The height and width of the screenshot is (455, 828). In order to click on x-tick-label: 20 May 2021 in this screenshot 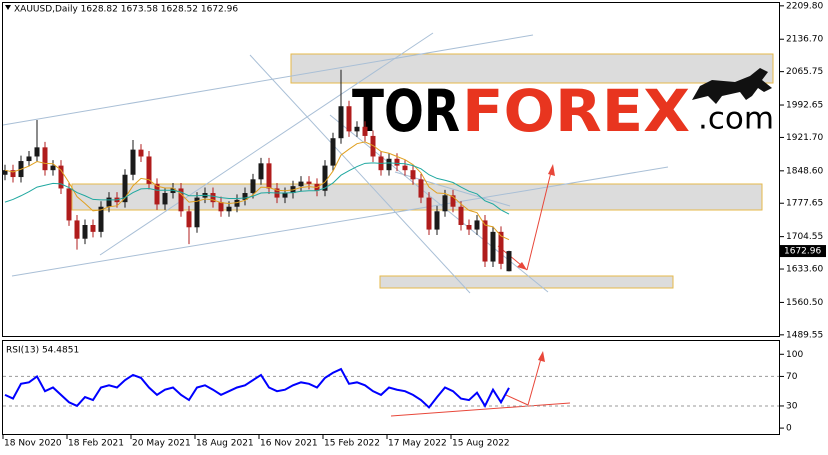, I will do `click(161, 444)`.